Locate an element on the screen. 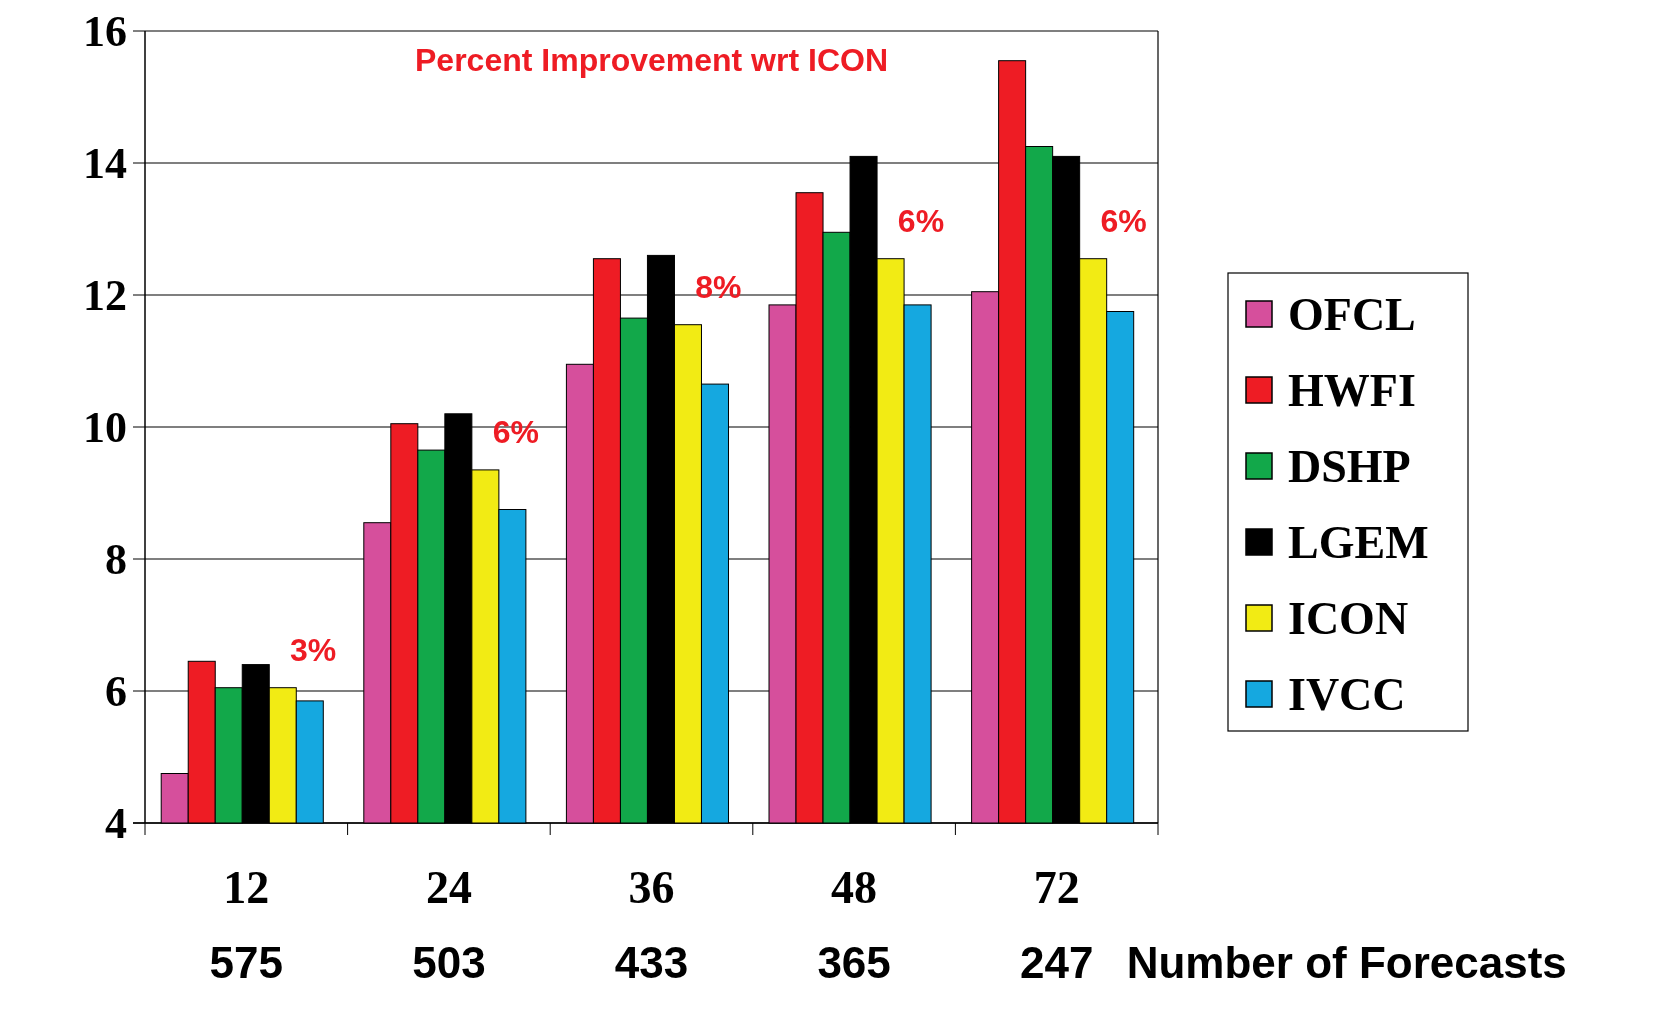 This screenshot has width=1658, height=1013. y-tick-label: 12 is located at coordinates (105, 296).